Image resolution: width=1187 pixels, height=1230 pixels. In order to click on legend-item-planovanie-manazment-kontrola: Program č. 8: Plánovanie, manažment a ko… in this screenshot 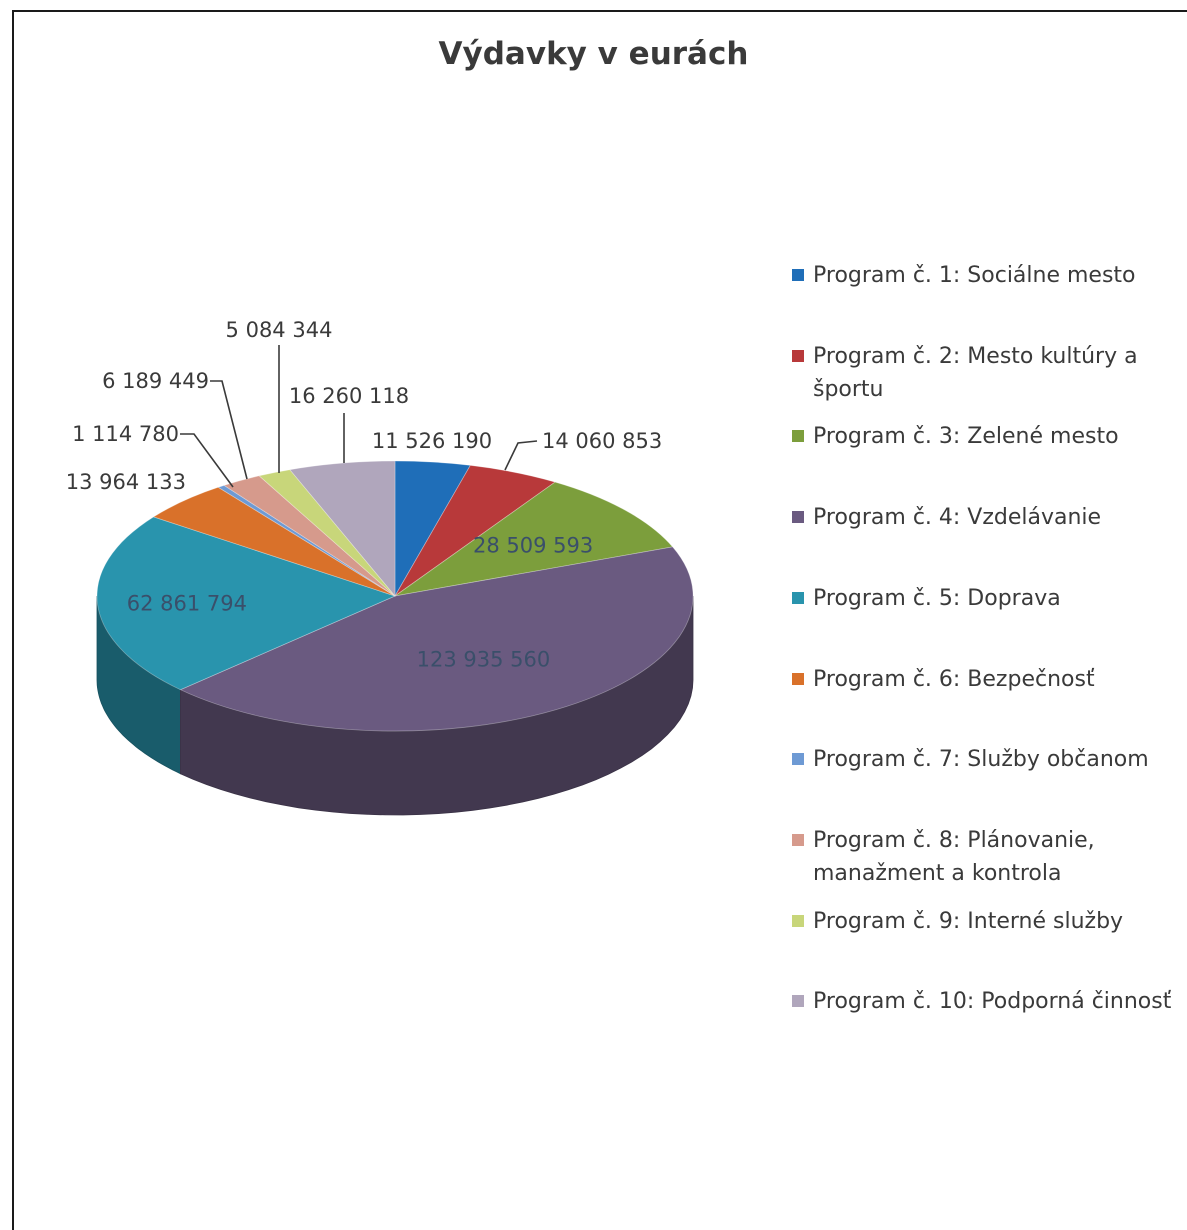, I will do `click(987, 858)`.